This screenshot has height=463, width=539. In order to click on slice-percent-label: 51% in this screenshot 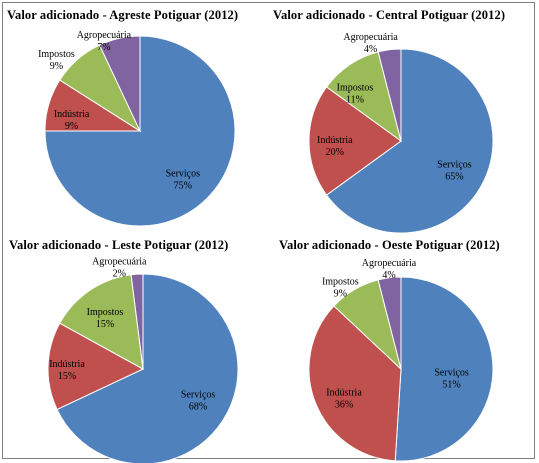, I will do `click(451, 384)`.